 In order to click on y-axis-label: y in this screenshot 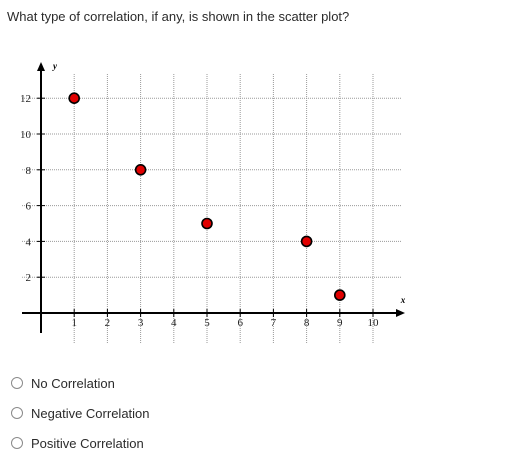, I will do `click(55, 66)`.